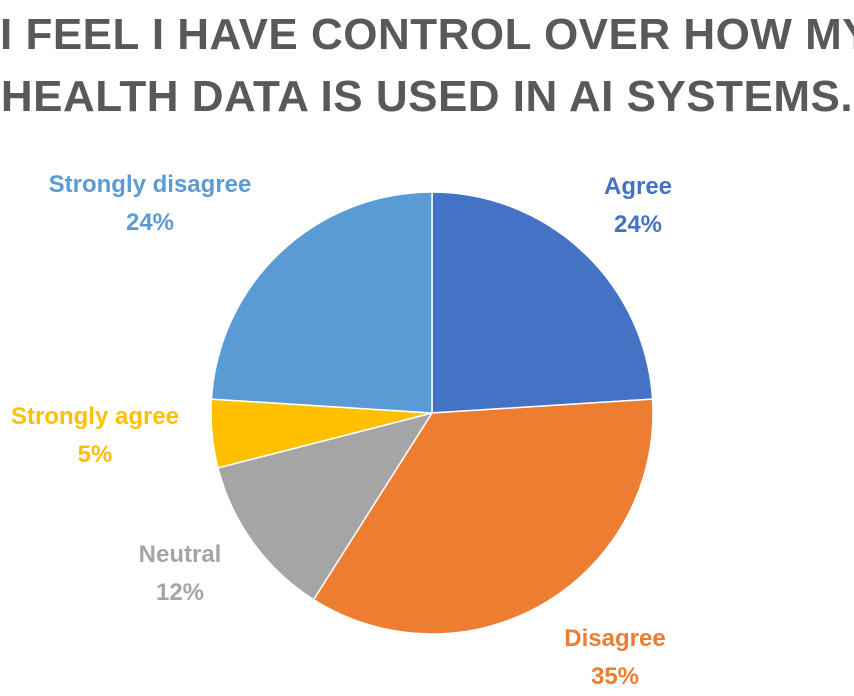 Image resolution: width=854 pixels, height=696 pixels. Describe the element at coordinates (427, 34) in the screenshot. I see `chart-title-line-1: I FEEL I HAVE CONTROL OVER HOW MY` at that location.